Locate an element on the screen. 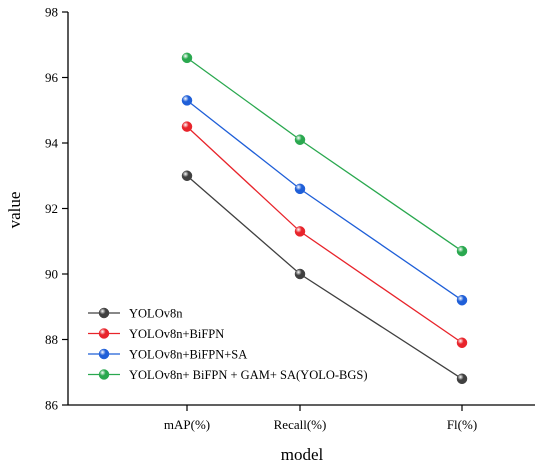 The image size is (550, 473). legend-item: YOLOv8n is located at coordinates (135, 314).